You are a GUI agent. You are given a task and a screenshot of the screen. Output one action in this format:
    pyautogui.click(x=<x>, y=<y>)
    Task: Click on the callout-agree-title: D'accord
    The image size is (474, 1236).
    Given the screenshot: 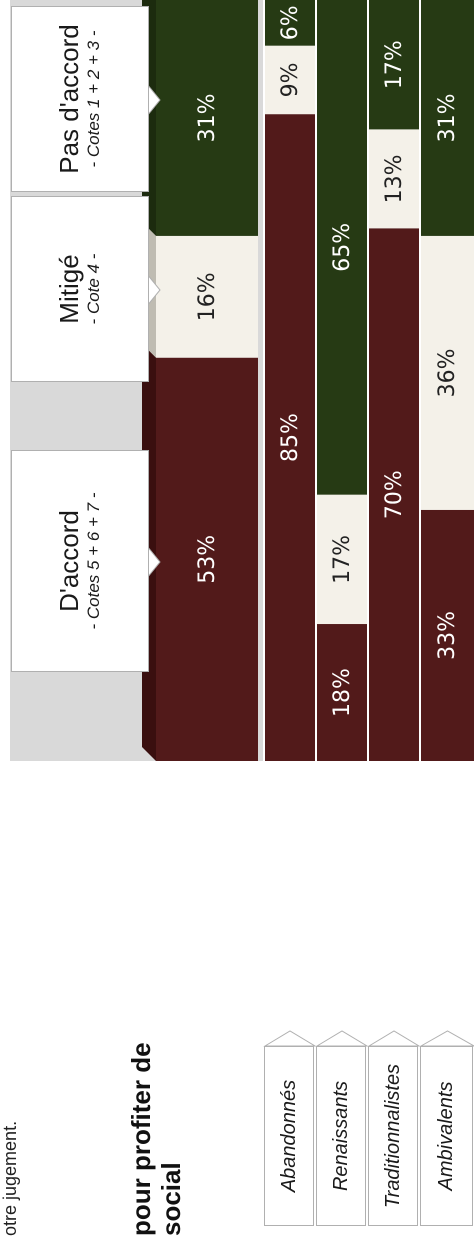 What is the action you would take?
    pyautogui.click(x=69, y=561)
    